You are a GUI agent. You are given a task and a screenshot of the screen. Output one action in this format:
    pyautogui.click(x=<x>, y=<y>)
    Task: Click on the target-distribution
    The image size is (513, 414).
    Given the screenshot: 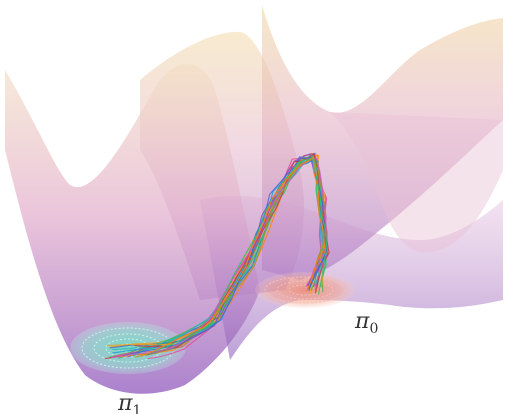 What is the action you would take?
    pyautogui.click(x=305, y=290)
    